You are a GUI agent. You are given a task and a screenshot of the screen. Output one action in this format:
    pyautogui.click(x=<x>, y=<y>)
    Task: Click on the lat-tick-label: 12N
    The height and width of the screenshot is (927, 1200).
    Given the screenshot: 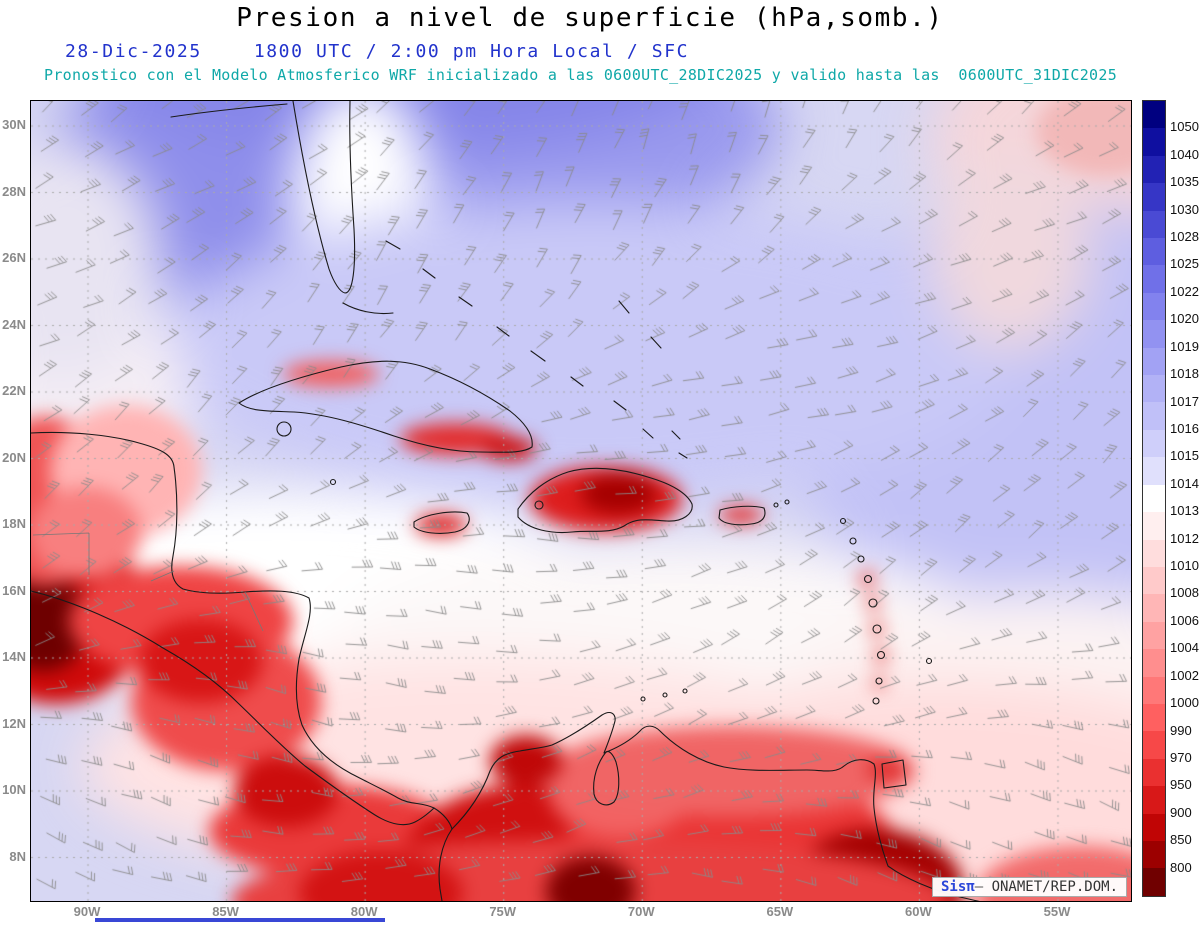 What is the action you would take?
    pyautogui.click(x=14, y=723)
    